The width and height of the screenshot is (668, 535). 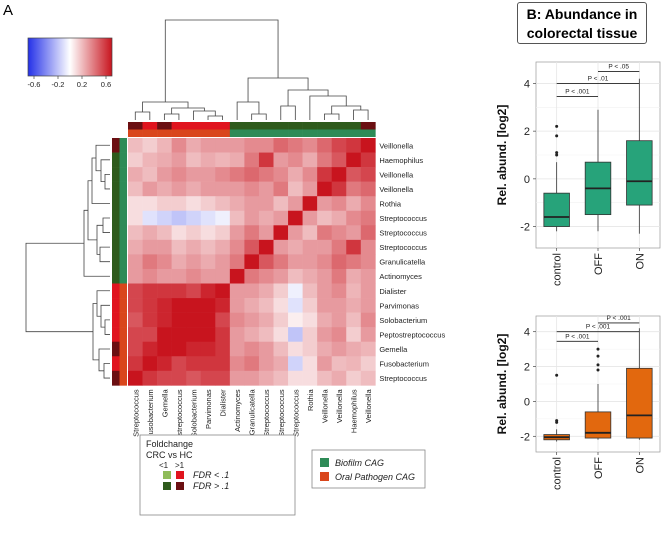 I want to click on heatmap-cell-r12-c7, so click(x=237, y=320).